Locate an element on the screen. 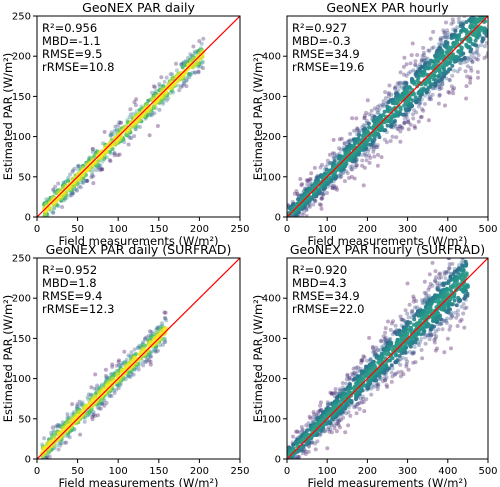  stat-text: RMSE=34.9 is located at coordinates (326, 296).